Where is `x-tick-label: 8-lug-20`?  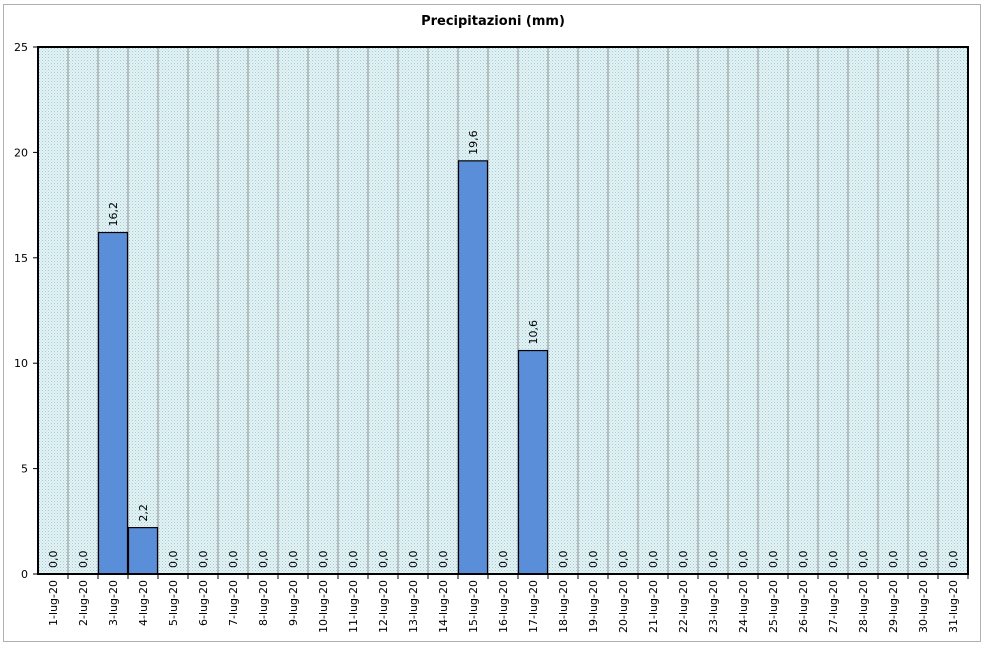
x-tick-label: 8-lug-20 is located at coordinates (263, 603).